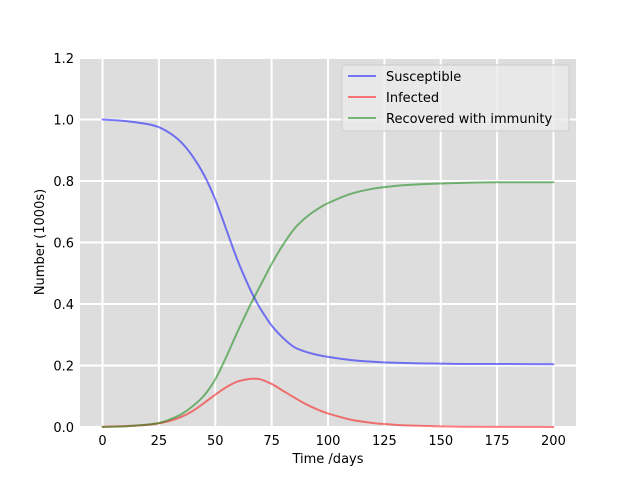 This screenshot has height=480, width=640. Describe the element at coordinates (469, 119) in the screenshot. I see `legend-label: Recovered with immunity` at that location.